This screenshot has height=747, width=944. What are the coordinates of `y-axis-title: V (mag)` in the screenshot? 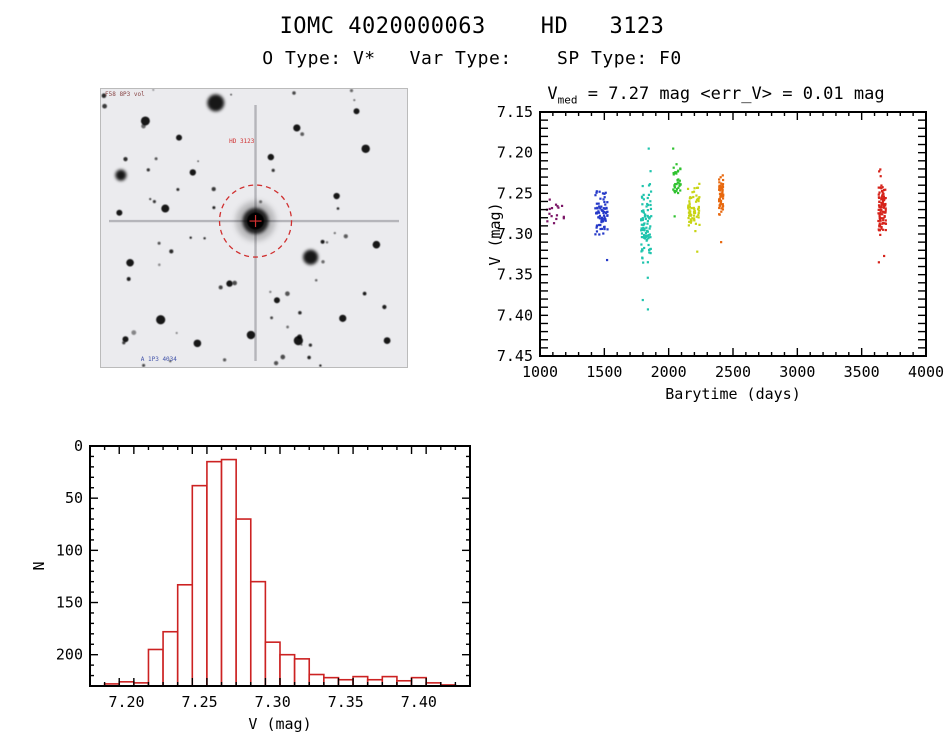 It's located at (495, 233).